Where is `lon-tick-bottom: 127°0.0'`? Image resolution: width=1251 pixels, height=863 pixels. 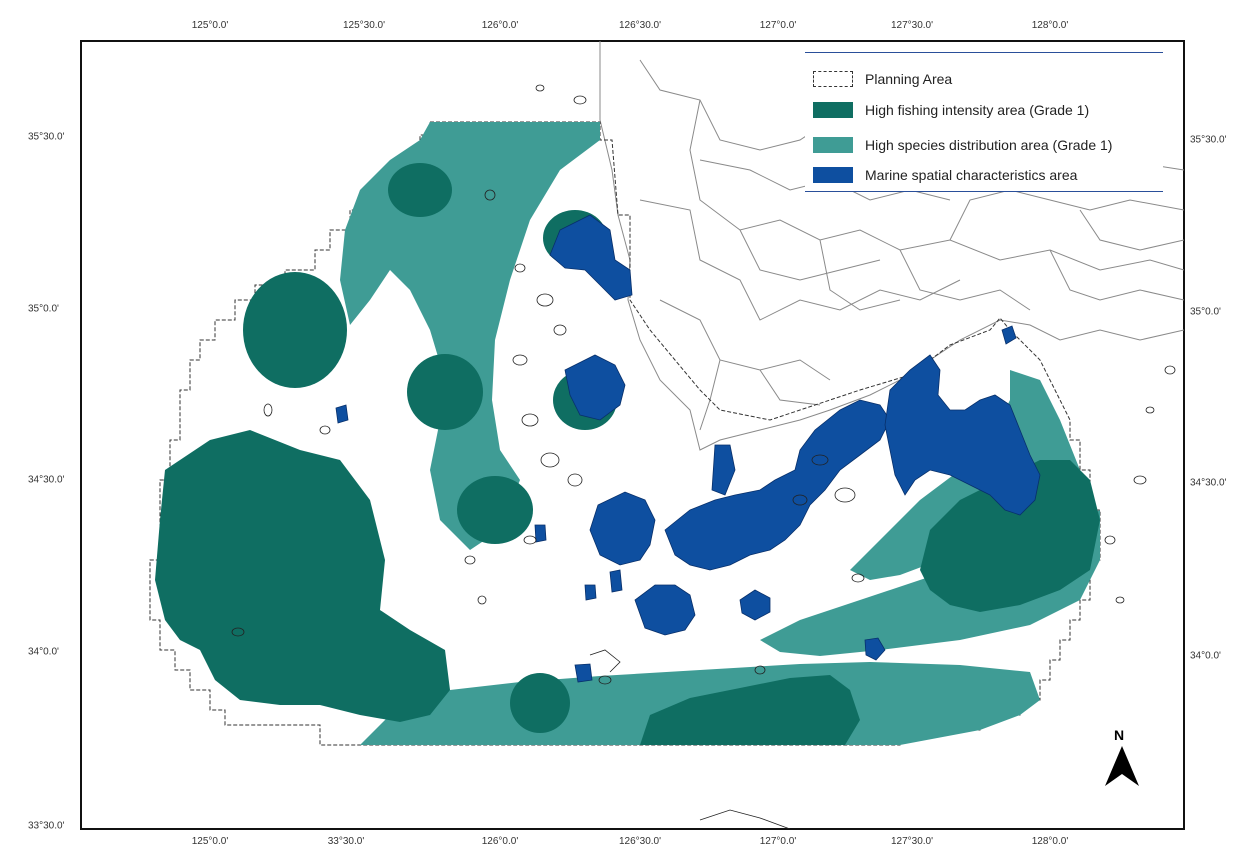
lon-tick-bottom: 127°0.0' is located at coordinates (778, 841).